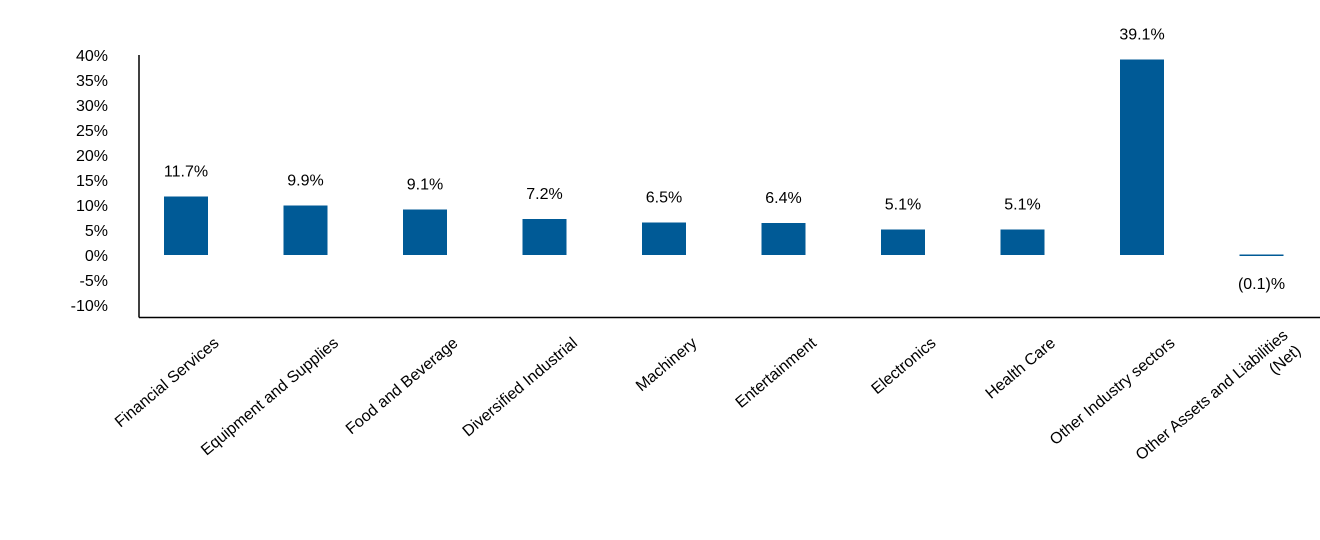  Describe the element at coordinates (96, 231) in the screenshot. I see `y-tick-label: 5%` at that location.